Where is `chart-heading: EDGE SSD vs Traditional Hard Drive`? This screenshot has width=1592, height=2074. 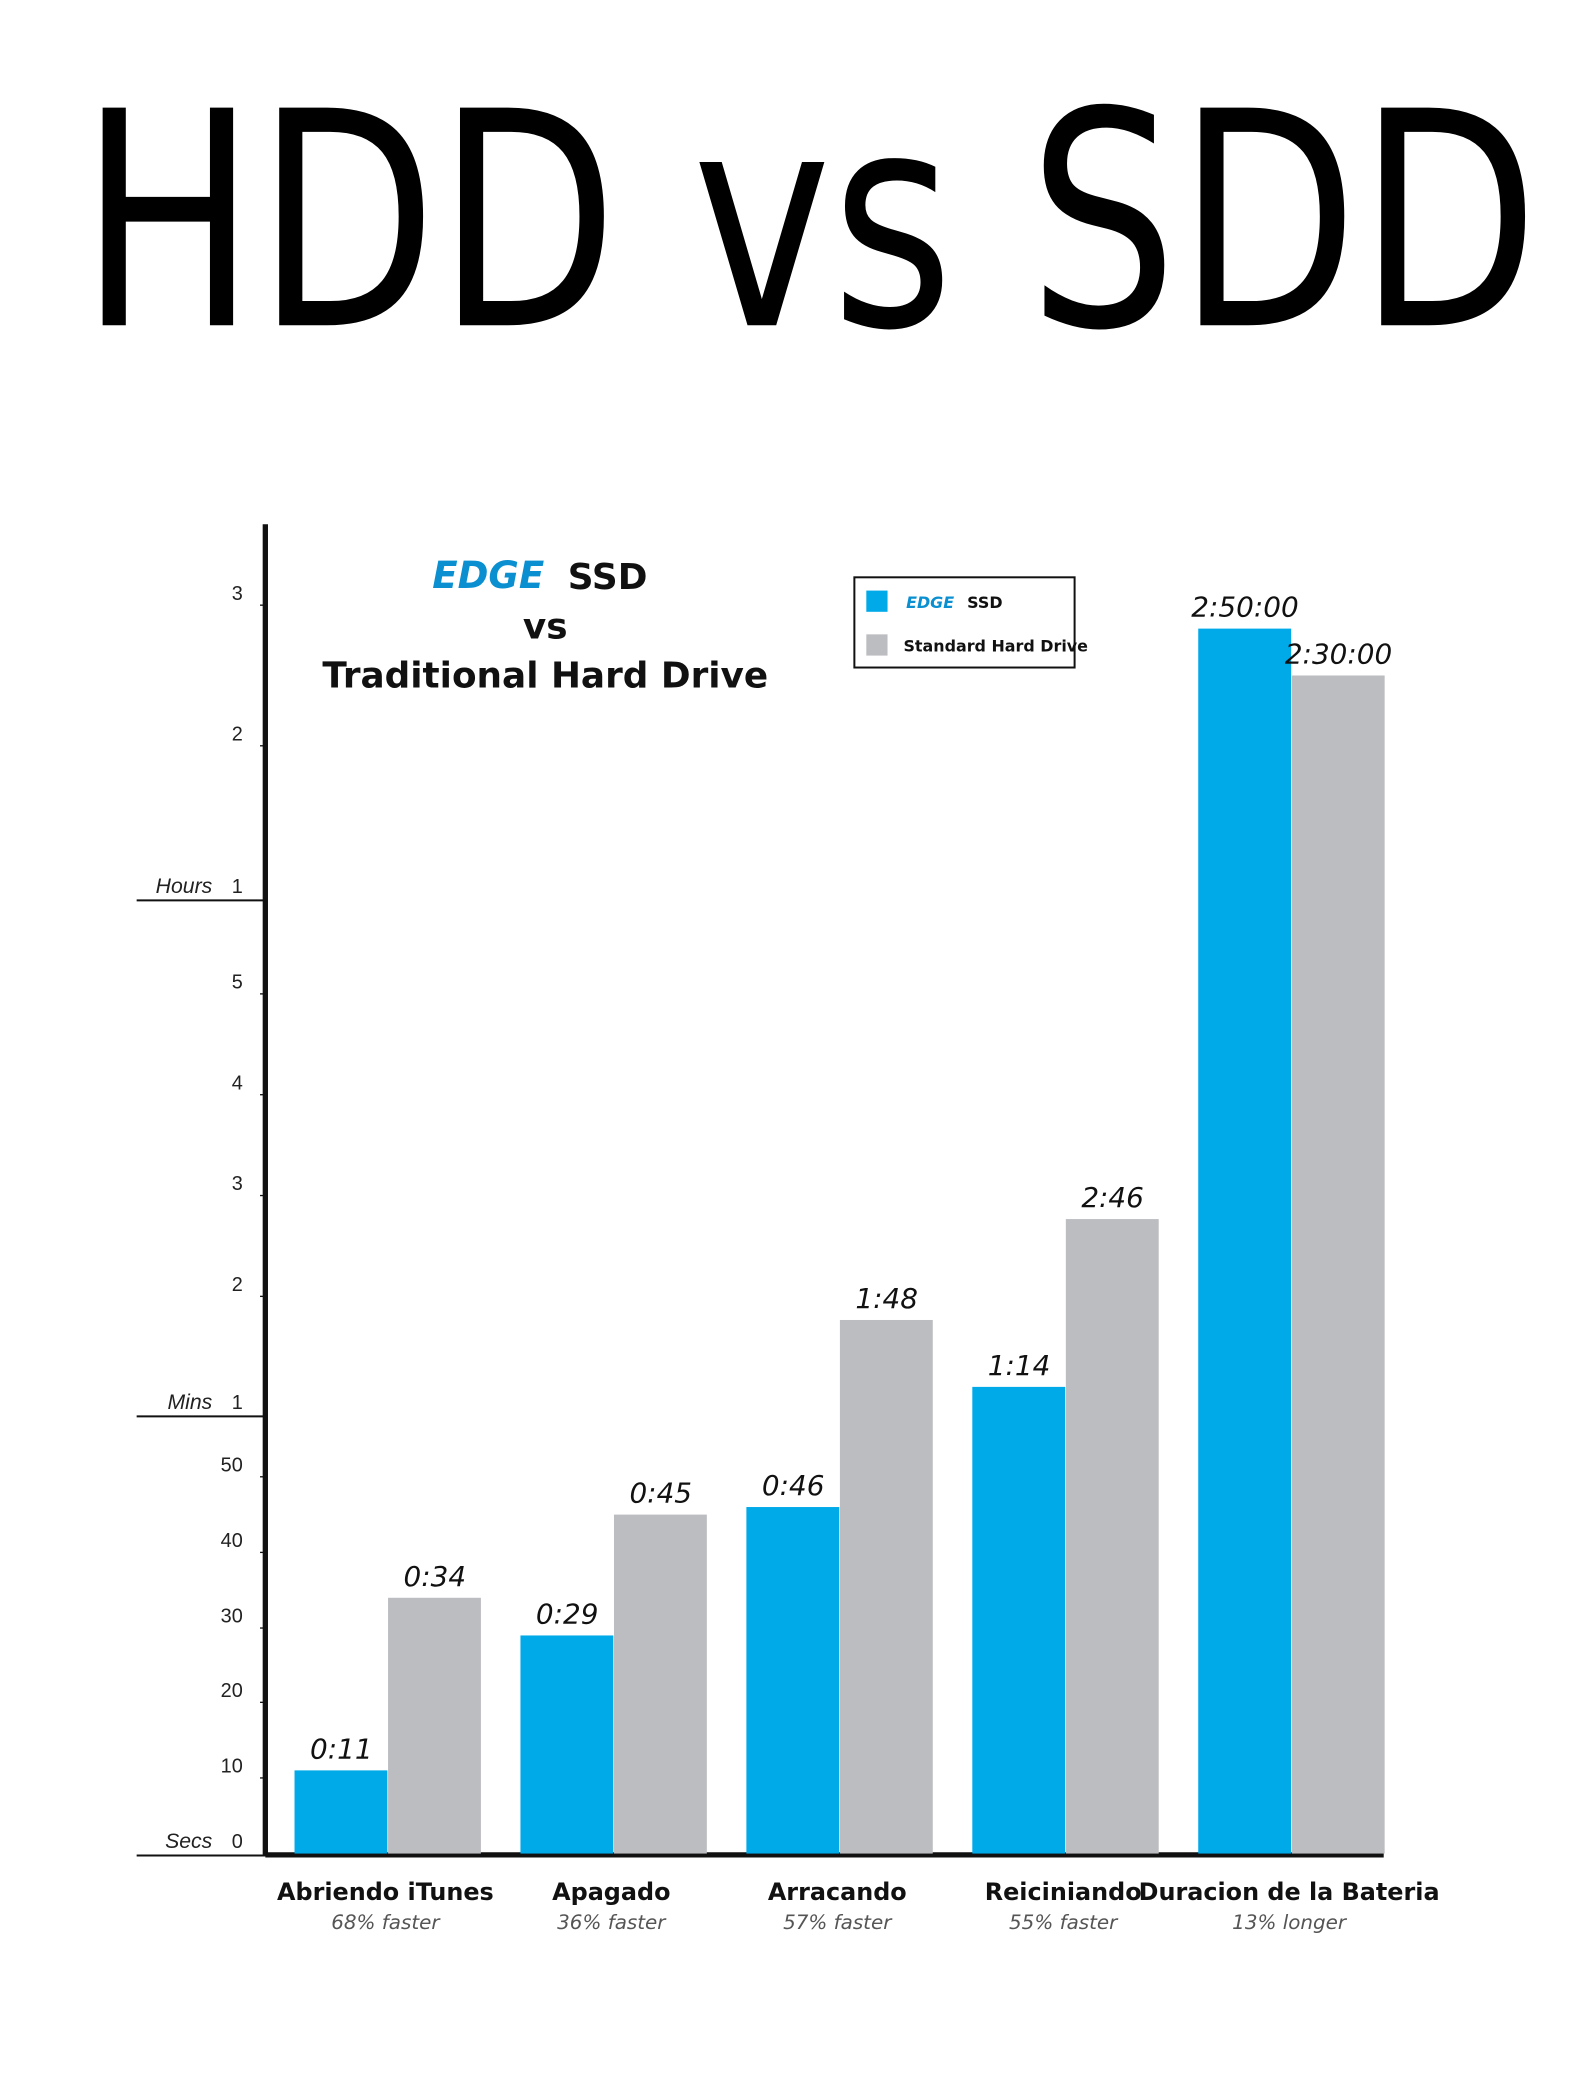 chart-heading: EDGE SSD vs Traditional Hard Drive is located at coordinates (545, 625).